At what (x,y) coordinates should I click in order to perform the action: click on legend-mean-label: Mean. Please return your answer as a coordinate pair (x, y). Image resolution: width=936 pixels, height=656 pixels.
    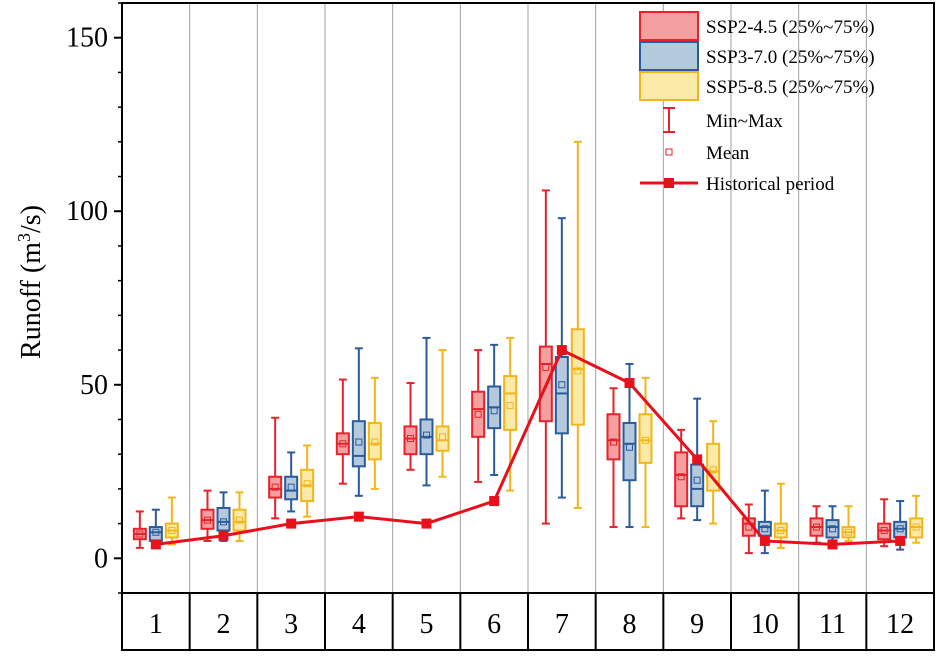
    Looking at the image, I should click on (728, 153).